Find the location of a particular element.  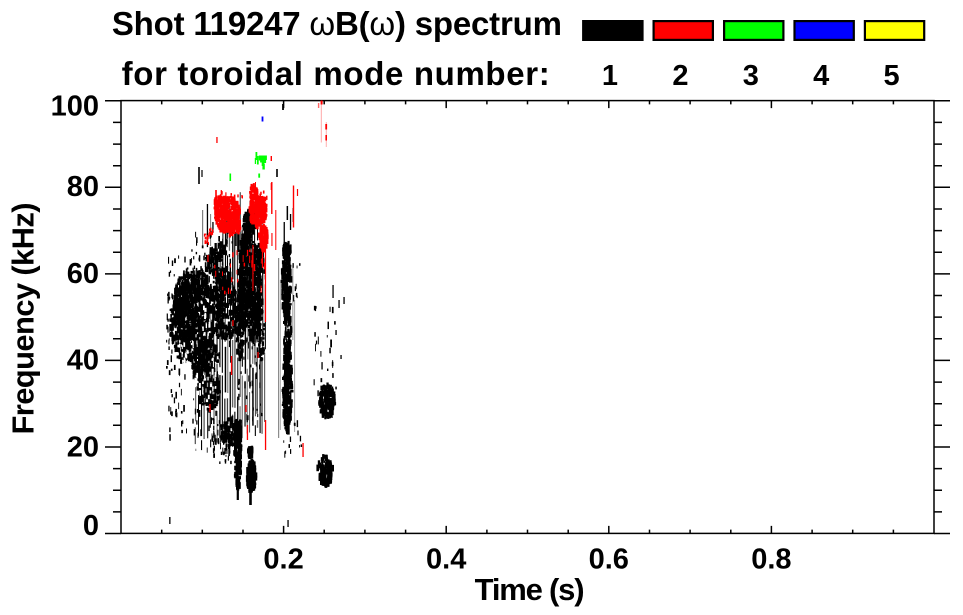

svg-text: Time (s) is located at coordinates (529, 589).